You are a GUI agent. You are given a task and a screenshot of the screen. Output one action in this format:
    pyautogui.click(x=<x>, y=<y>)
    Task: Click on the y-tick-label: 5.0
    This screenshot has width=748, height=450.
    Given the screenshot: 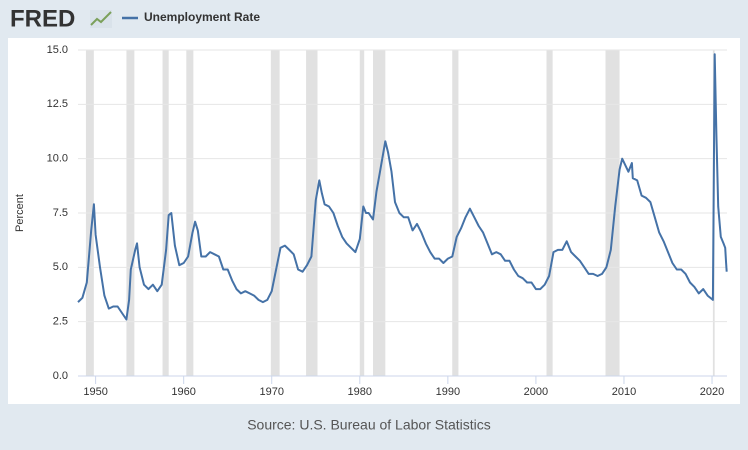 What is the action you would take?
    pyautogui.click(x=60, y=267)
    